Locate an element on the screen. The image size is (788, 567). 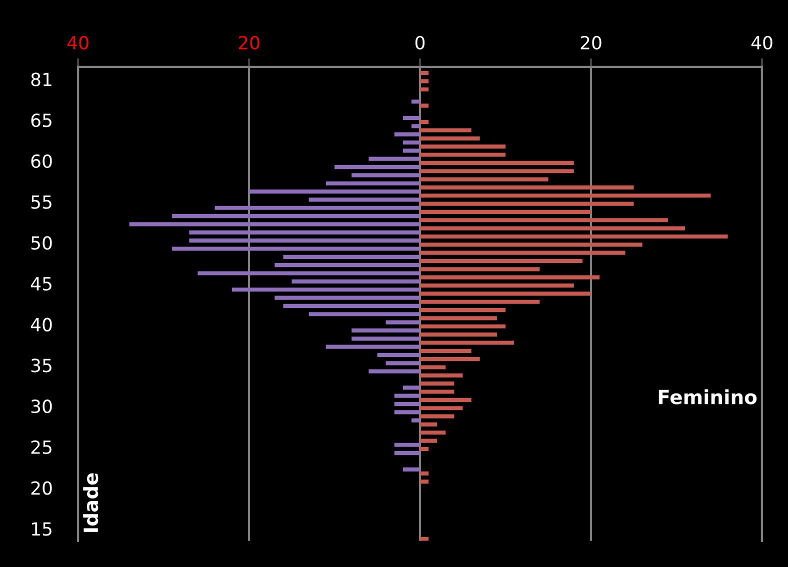
y-tick-label: 60 is located at coordinates (41, 161).